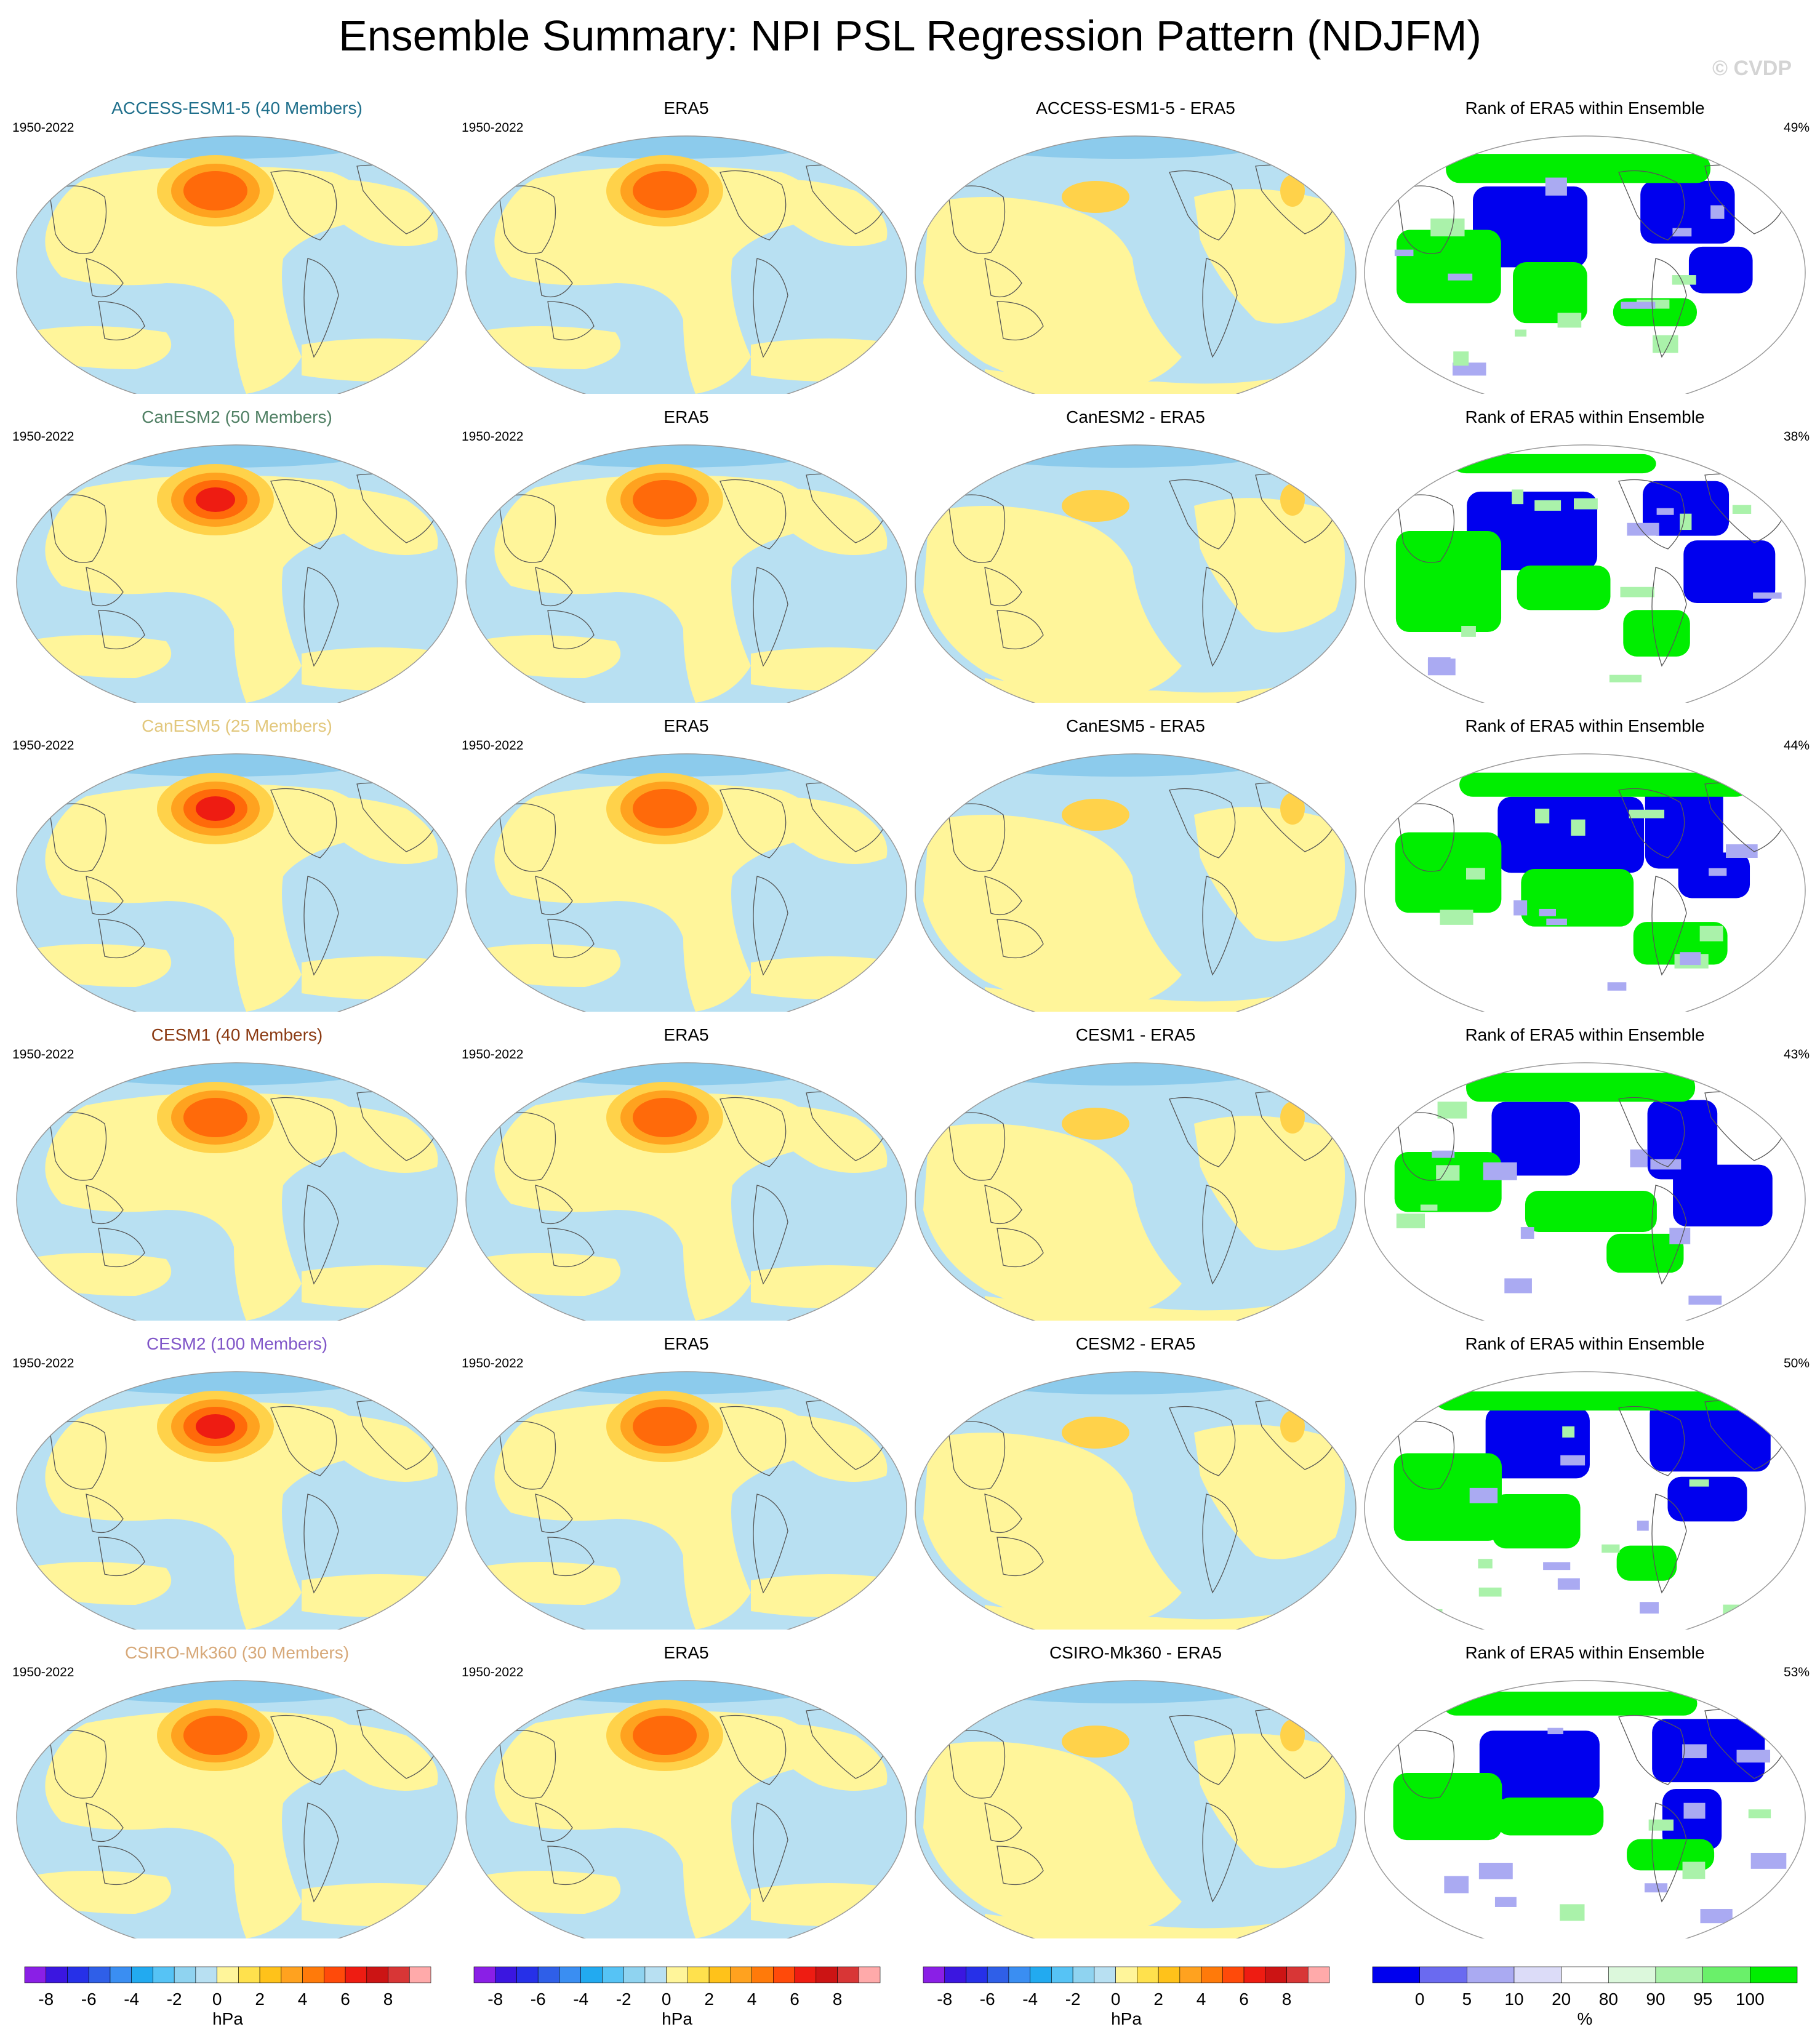 Image resolution: width=1820 pixels, height=2040 pixels. What do you see at coordinates (1796, 1054) in the screenshot?
I see `rank-percent: 43%` at bounding box center [1796, 1054].